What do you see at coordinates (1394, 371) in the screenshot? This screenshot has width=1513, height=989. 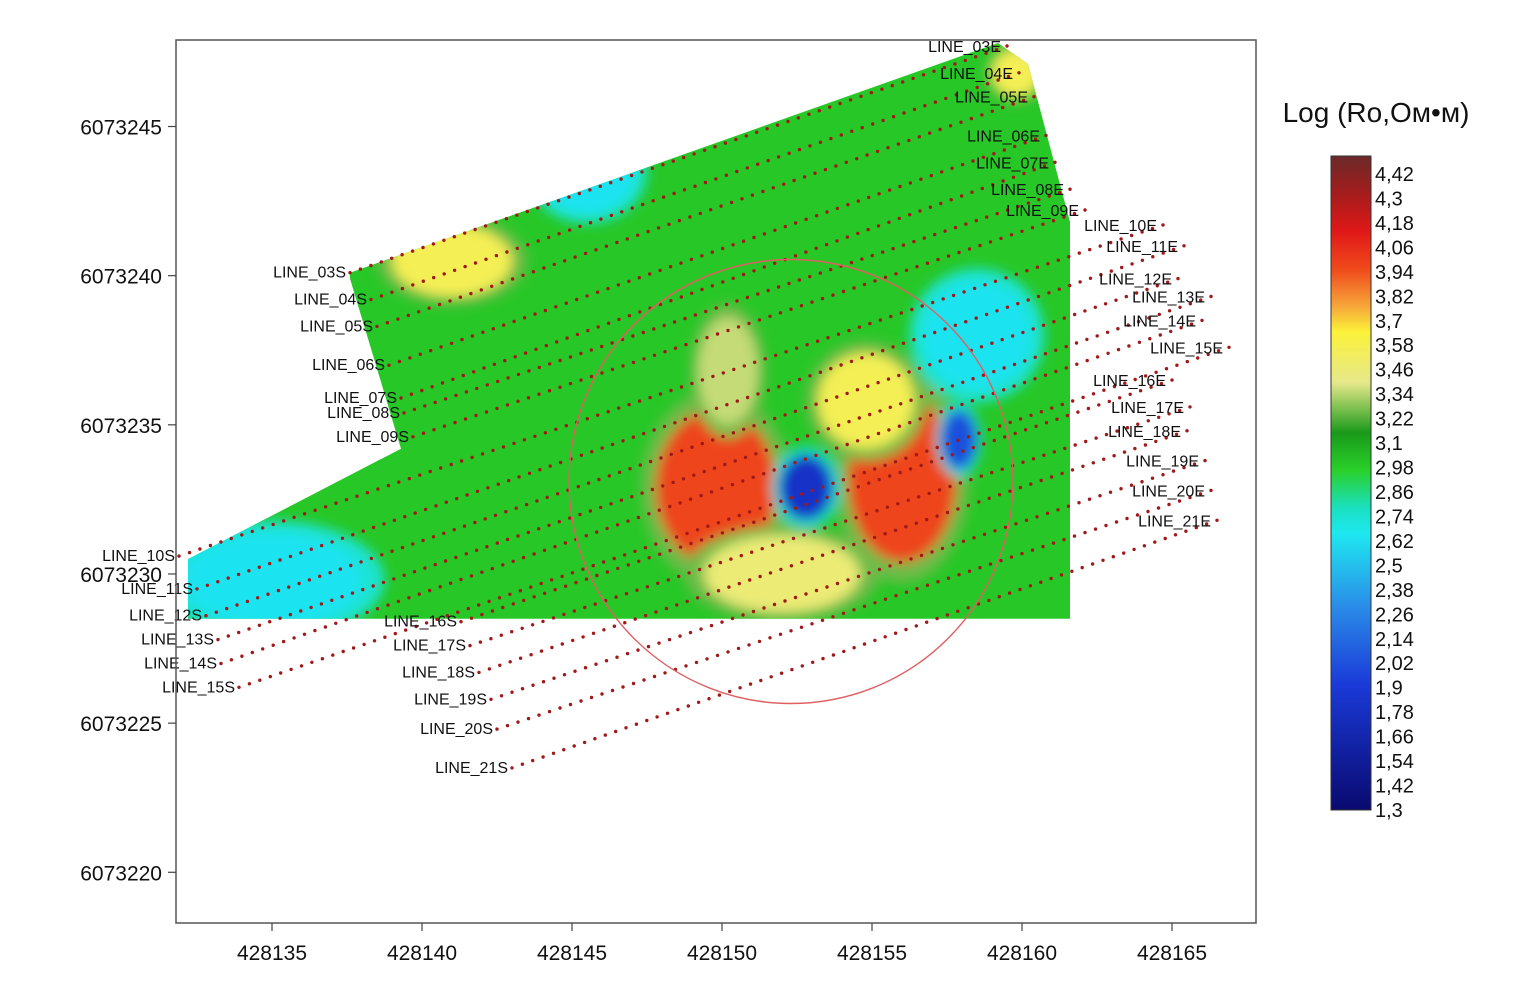 I see `colorbar-tick-label: 3,46` at bounding box center [1394, 371].